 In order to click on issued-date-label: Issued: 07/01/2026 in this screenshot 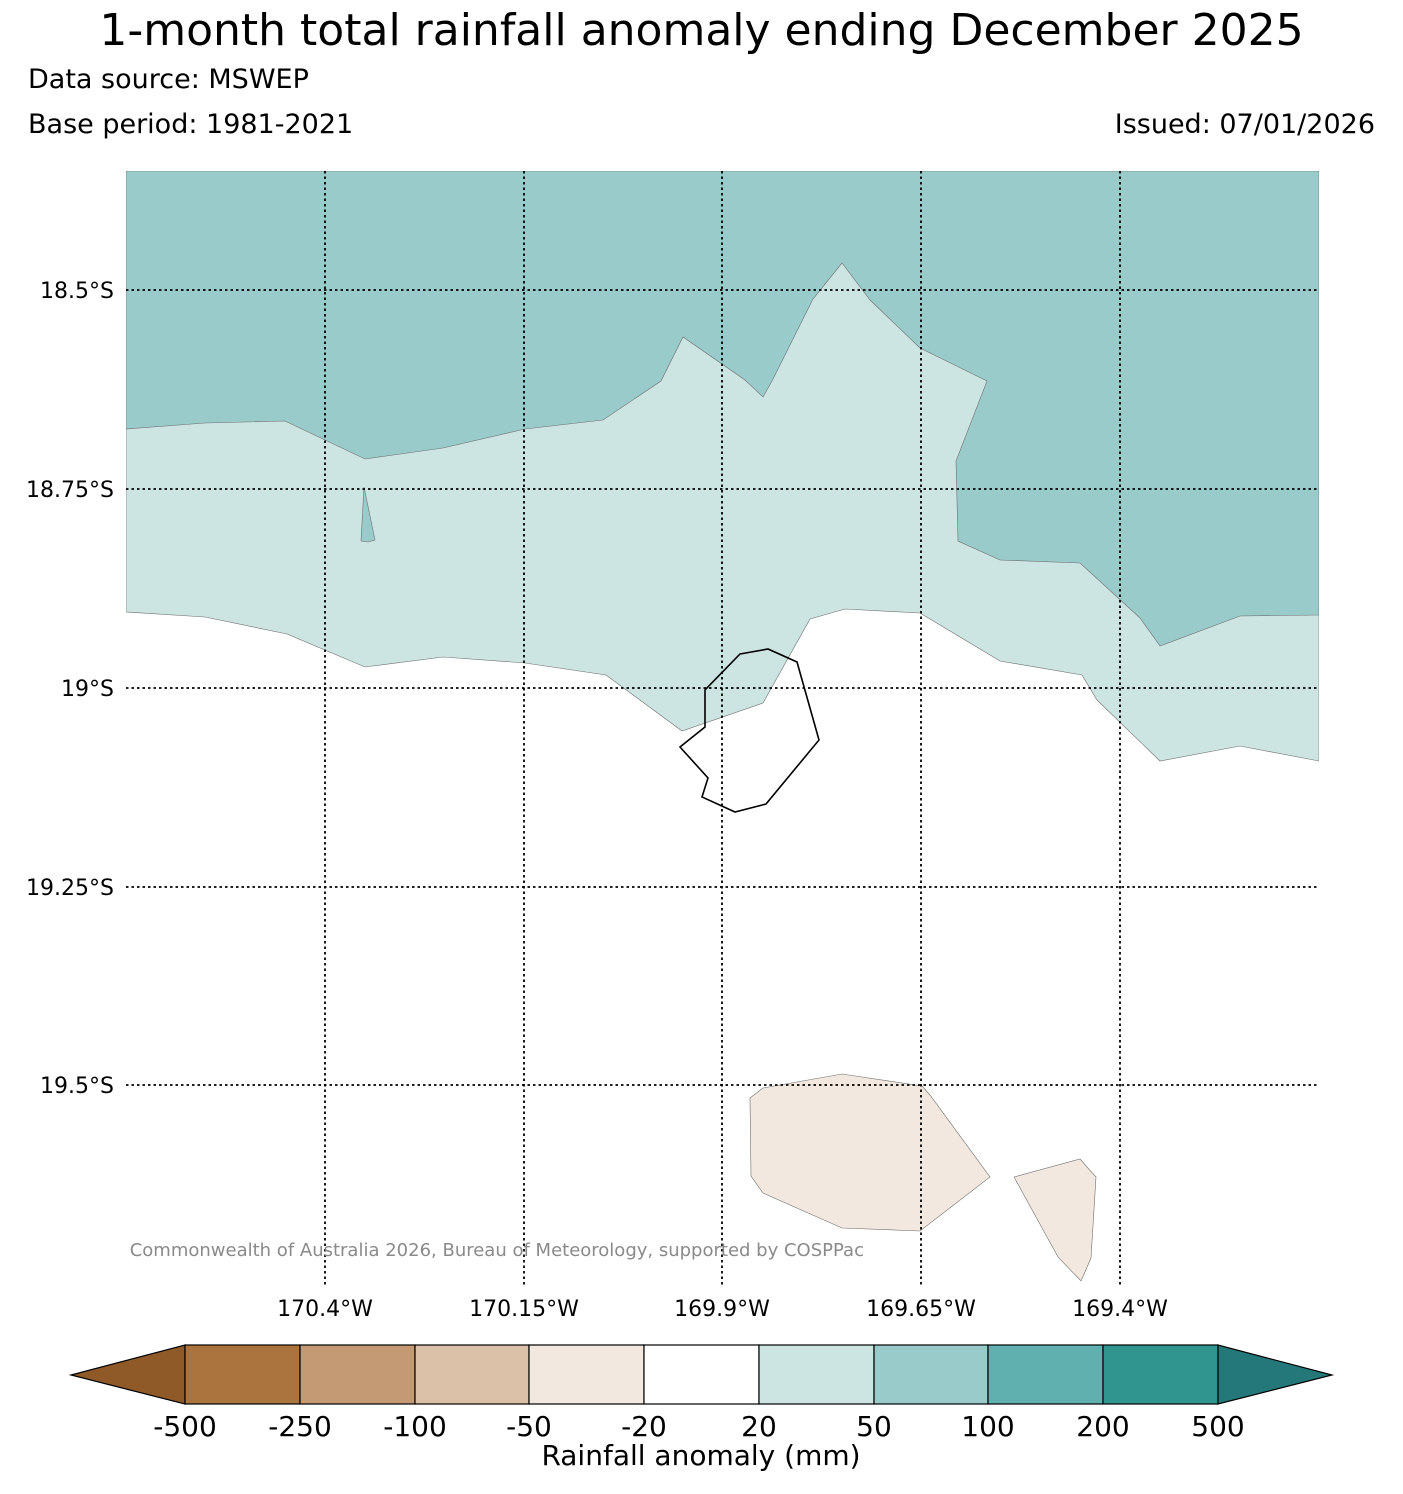, I will do `click(1244, 124)`.